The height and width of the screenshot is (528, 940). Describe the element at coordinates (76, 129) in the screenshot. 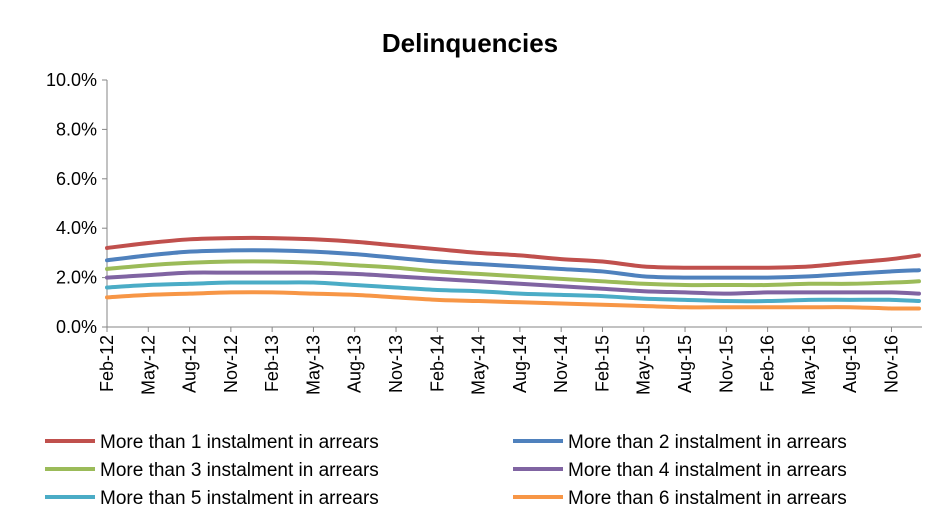

I see `y-tick-label: 8.0%` at that location.